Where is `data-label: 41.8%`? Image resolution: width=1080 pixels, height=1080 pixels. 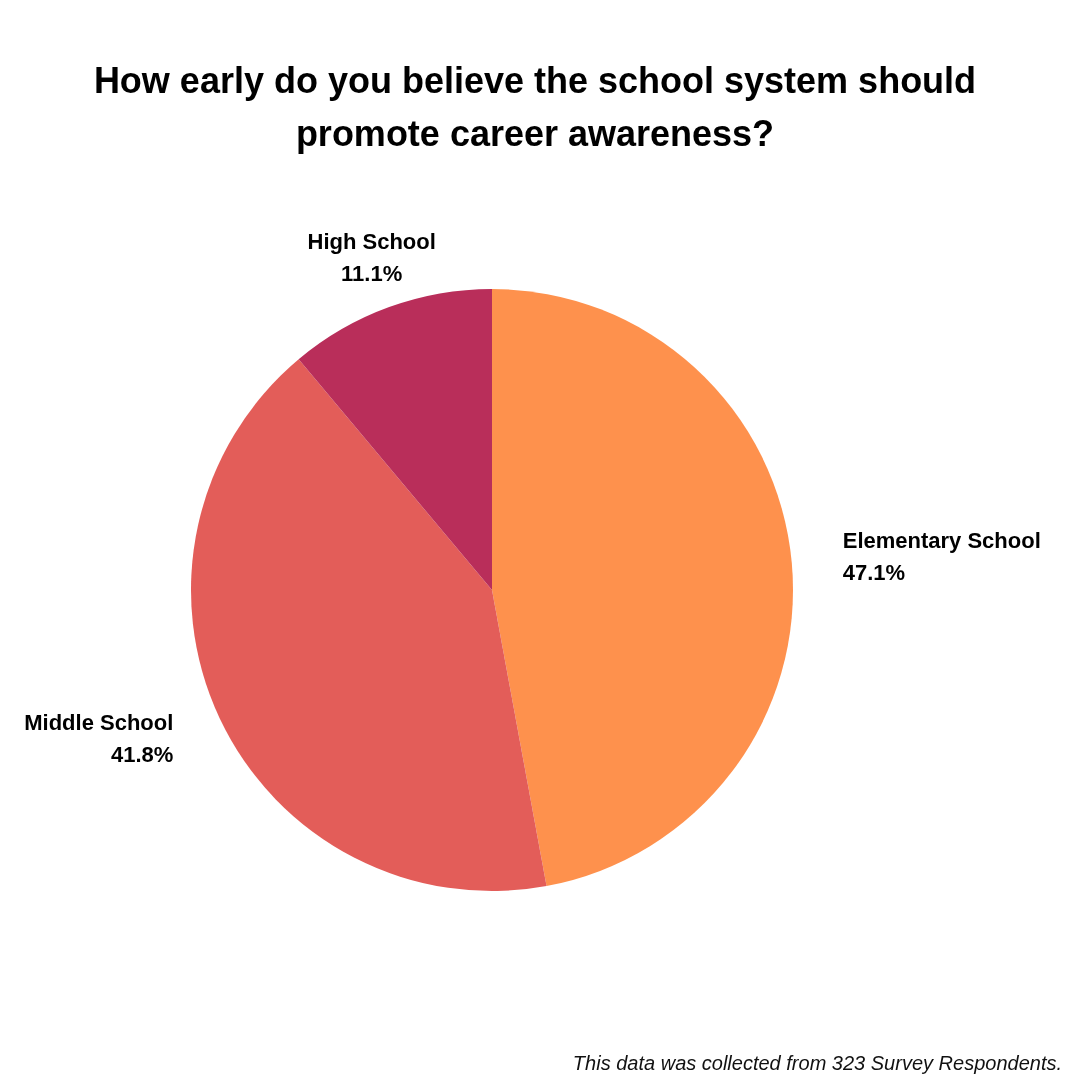
data-label: 41.8% is located at coordinates (142, 755).